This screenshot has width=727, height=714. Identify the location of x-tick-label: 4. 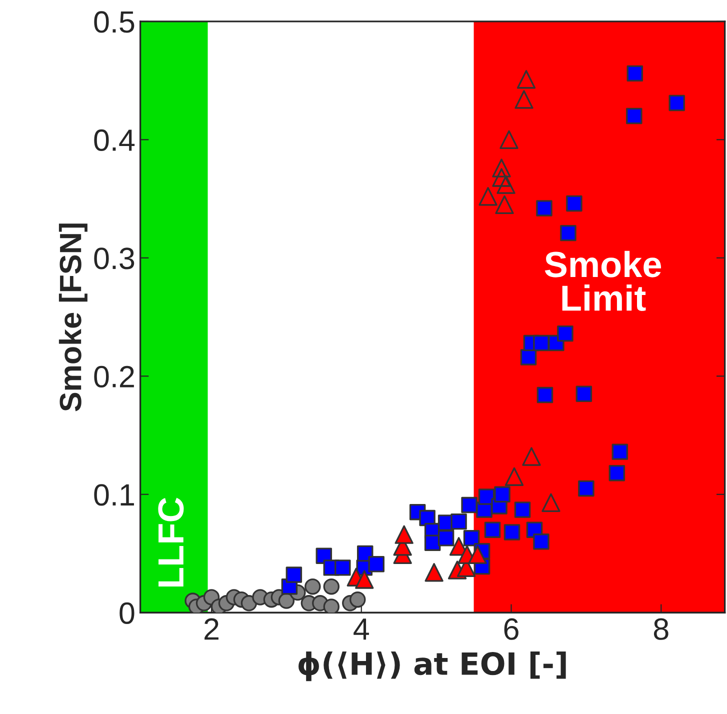
(361, 629).